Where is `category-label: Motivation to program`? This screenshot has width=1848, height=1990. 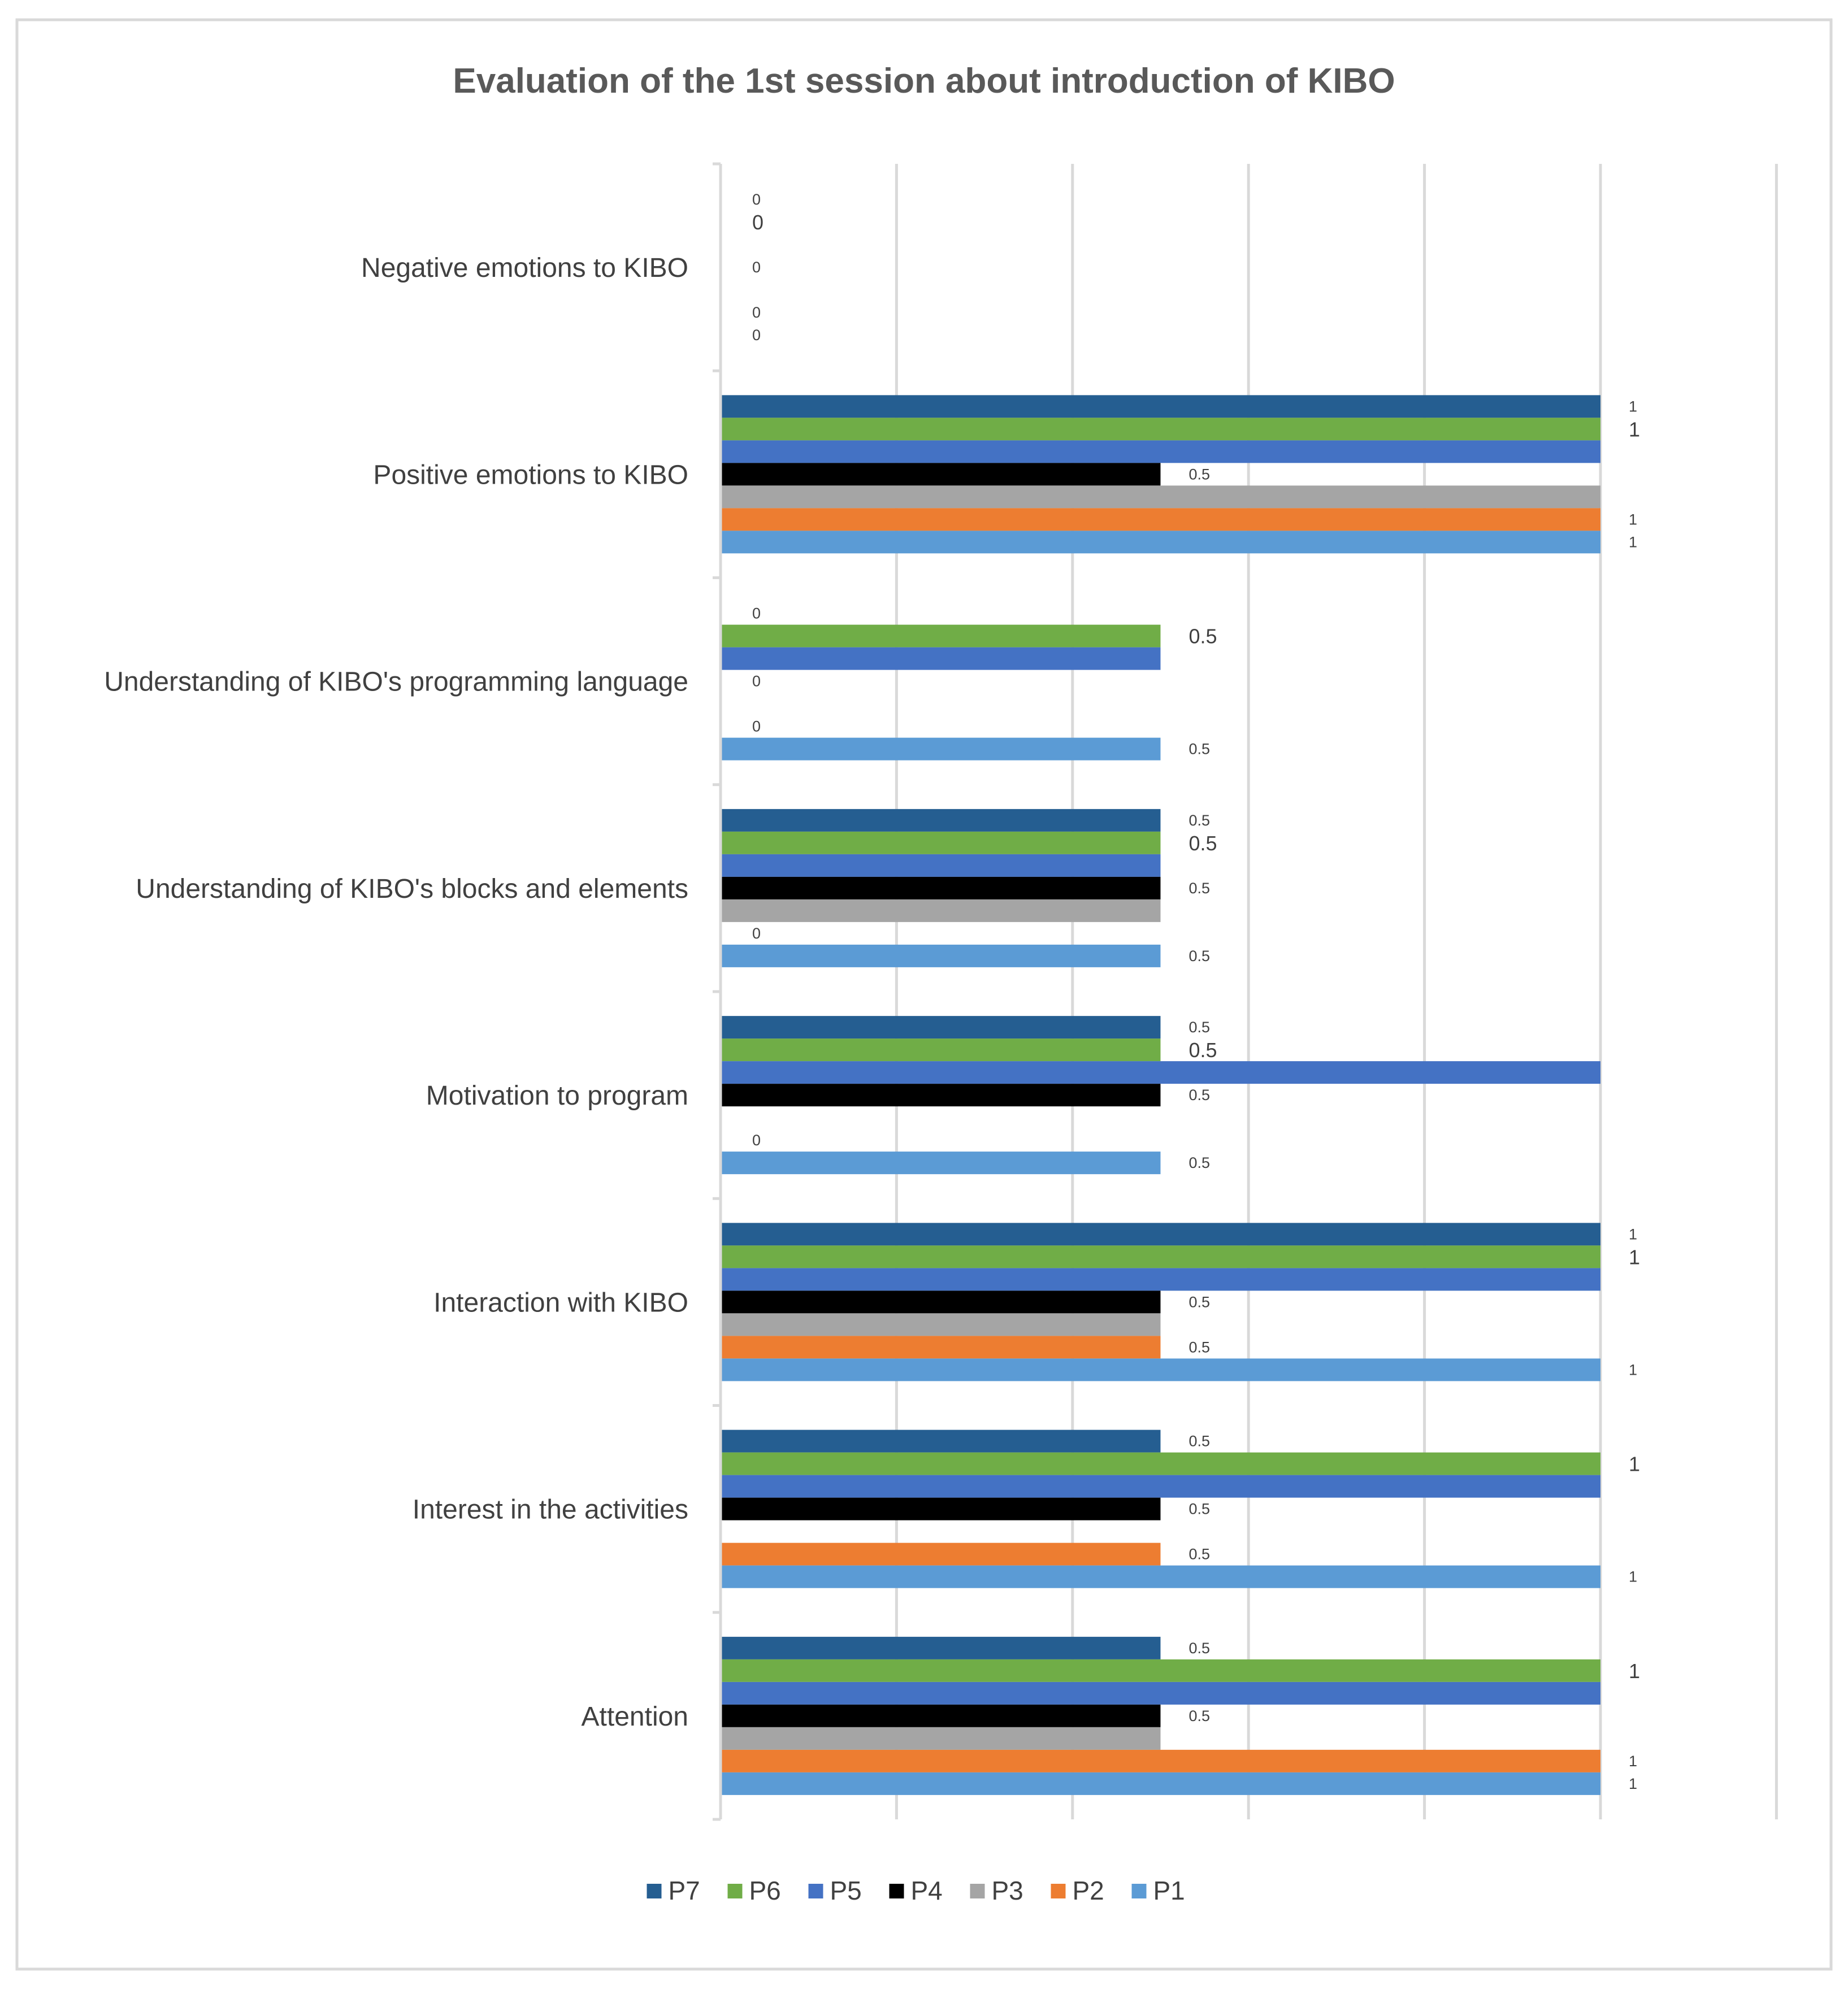
category-label: Motivation to program is located at coordinates (557, 1096).